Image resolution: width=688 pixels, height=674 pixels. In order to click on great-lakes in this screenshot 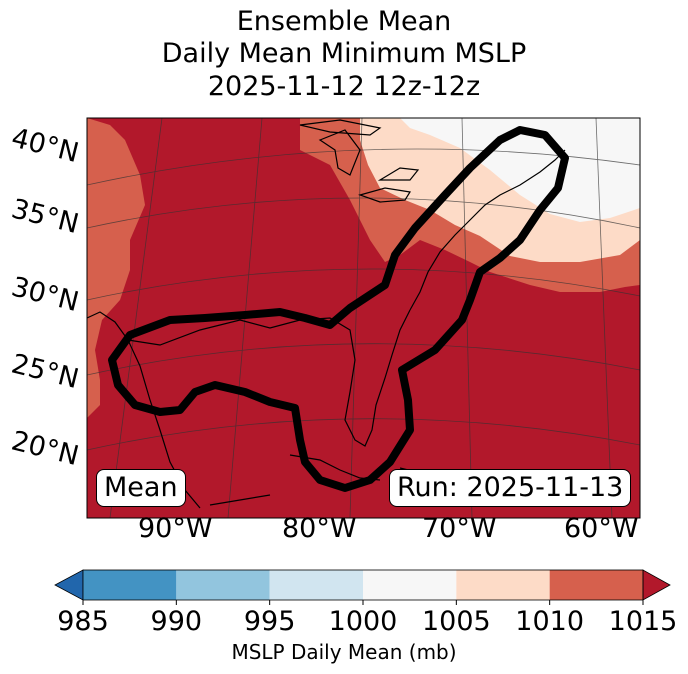, I will do `click(359, 161)`.